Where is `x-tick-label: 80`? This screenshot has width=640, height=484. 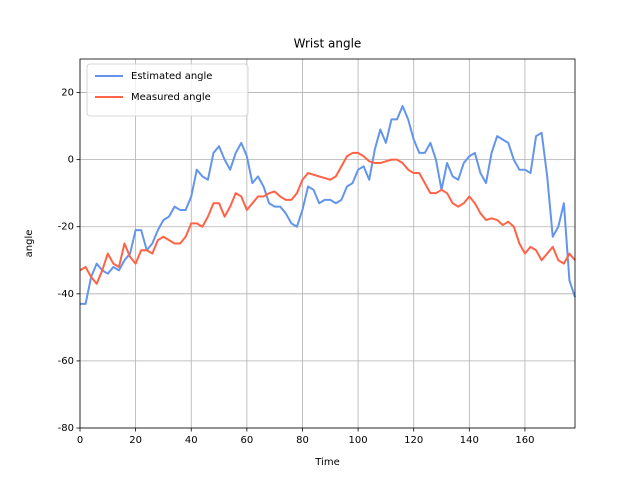
x-tick-label: 80 is located at coordinates (302, 440).